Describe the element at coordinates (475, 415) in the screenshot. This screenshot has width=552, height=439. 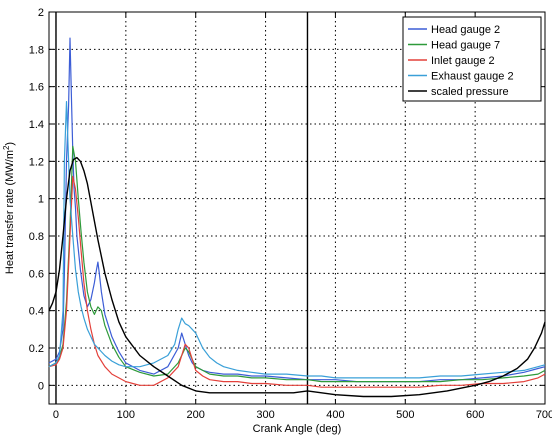
I see `x-tick-label: 600` at that location.